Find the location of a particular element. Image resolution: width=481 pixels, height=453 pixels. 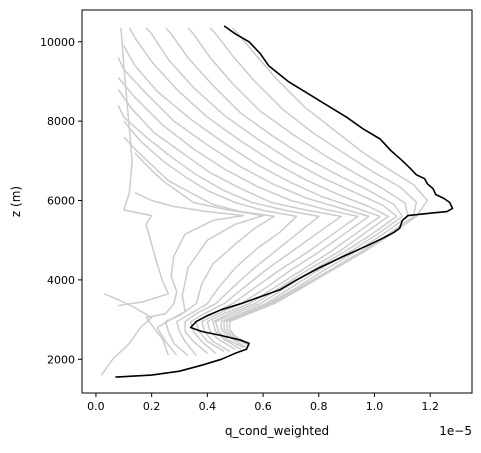

x-tick-label: 0.4 is located at coordinates (208, 406).